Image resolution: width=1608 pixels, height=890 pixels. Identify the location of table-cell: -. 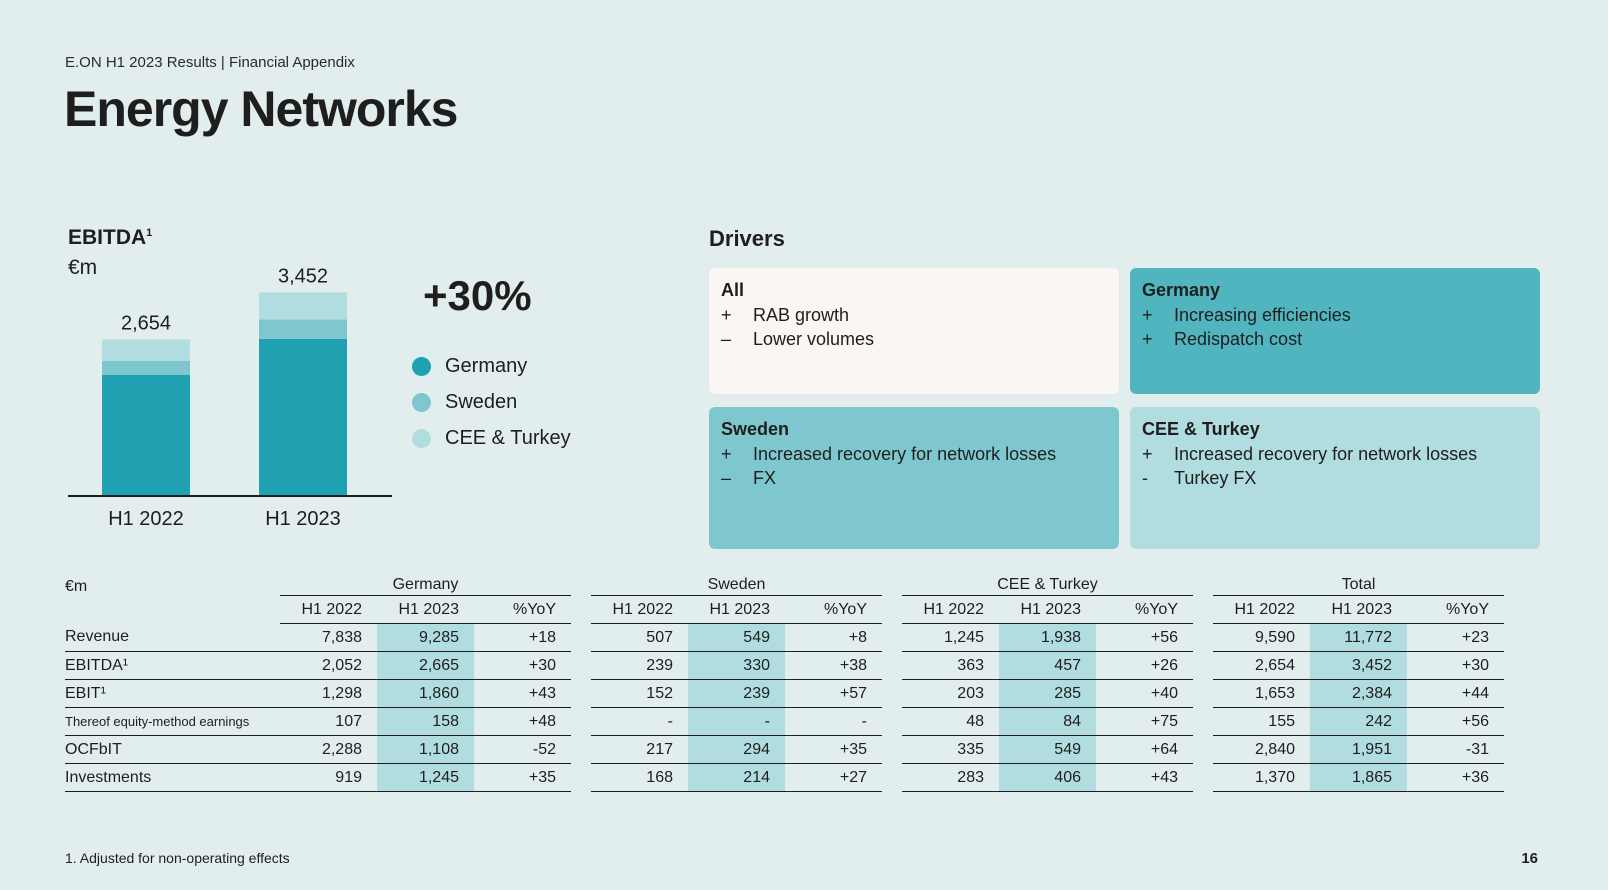
(833, 721).